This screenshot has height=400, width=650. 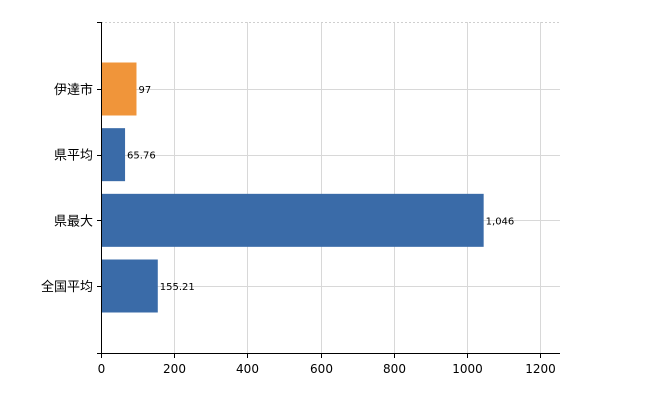 I want to click on x-tick-label: 400, so click(x=247, y=369).